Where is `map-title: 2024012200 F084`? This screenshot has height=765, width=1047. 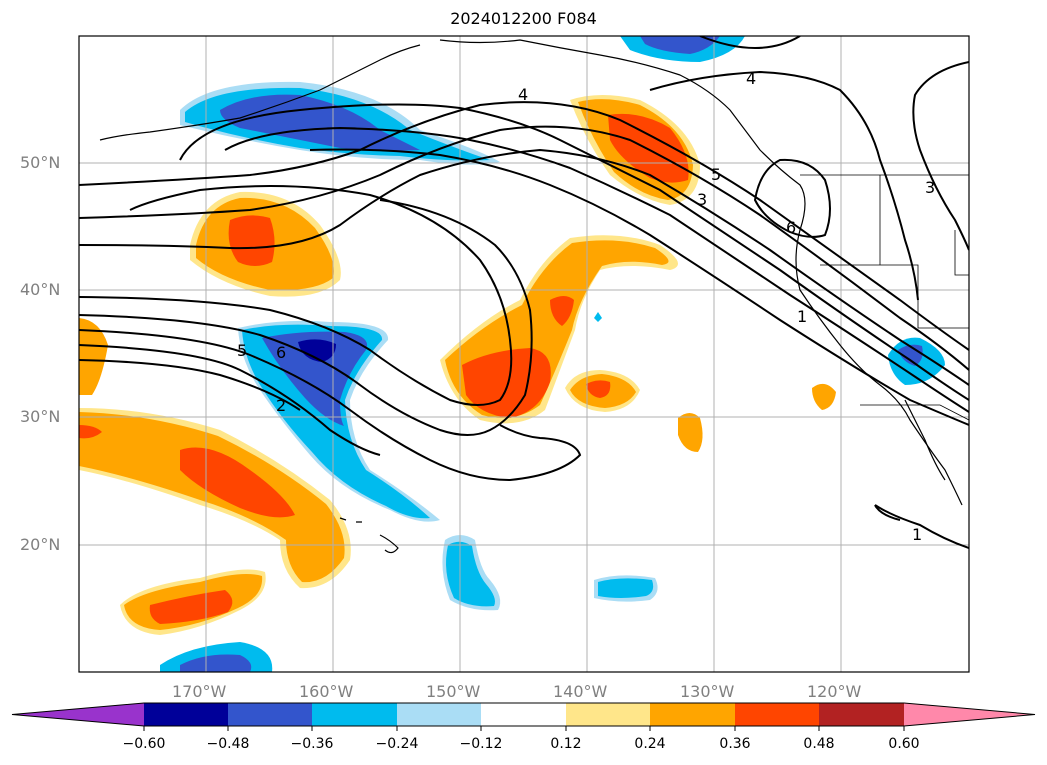 map-title: 2024012200 F084 is located at coordinates (523, 18).